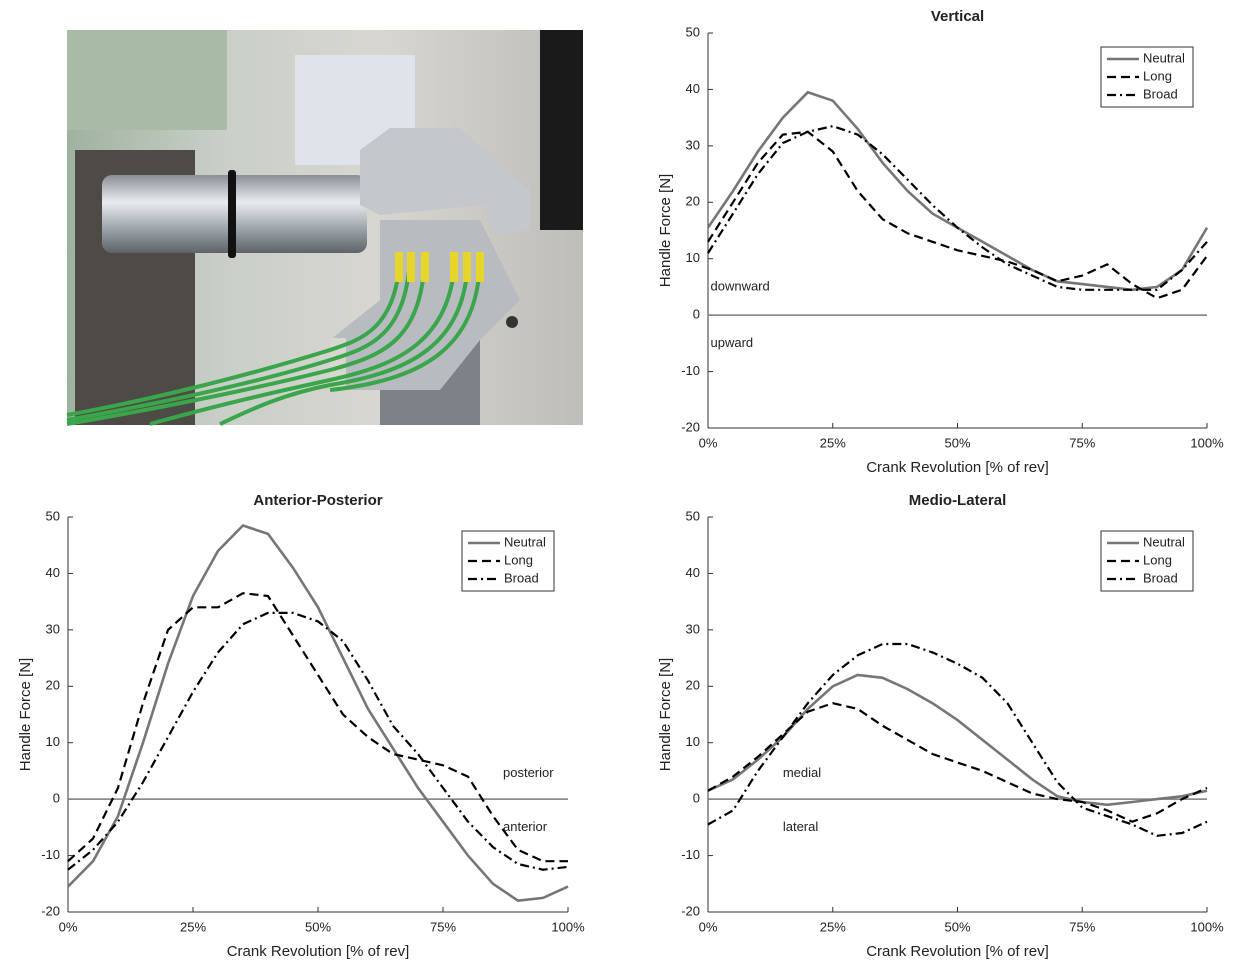 The width and height of the screenshot is (1233, 963). What do you see at coordinates (802, 772) in the screenshot?
I see `annotation: medial` at bounding box center [802, 772].